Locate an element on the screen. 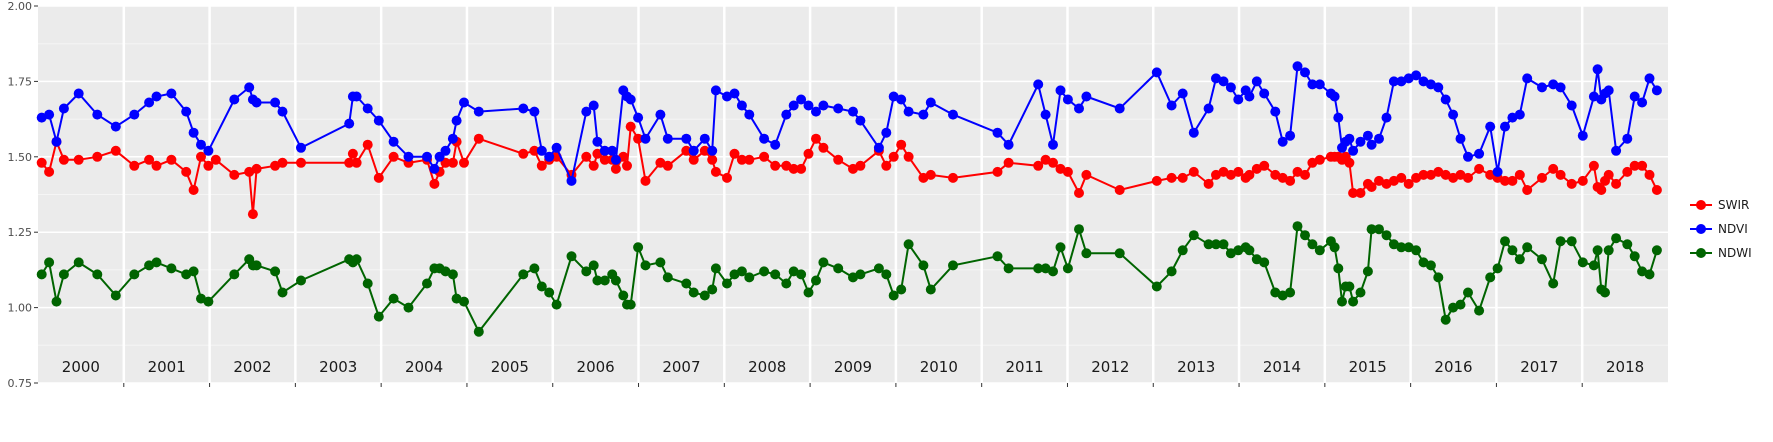 This screenshot has width=1773, height=442. legend-label: NDVI is located at coordinates (1733, 229).